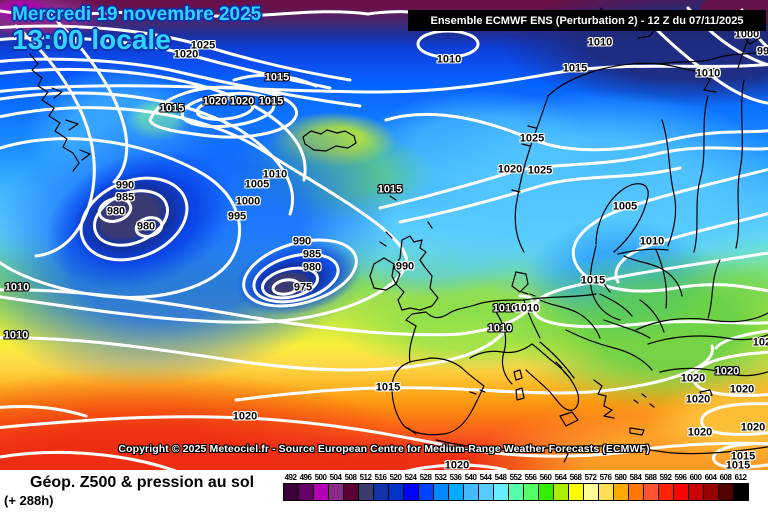 The height and width of the screenshot is (512, 768). I want to click on legend-value: 544, so click(485, 477).